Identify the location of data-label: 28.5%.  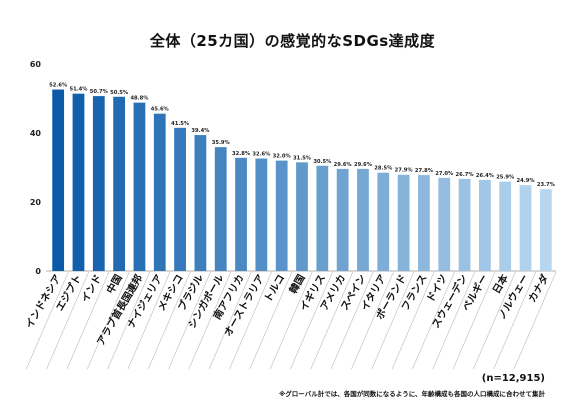
(383, 169).